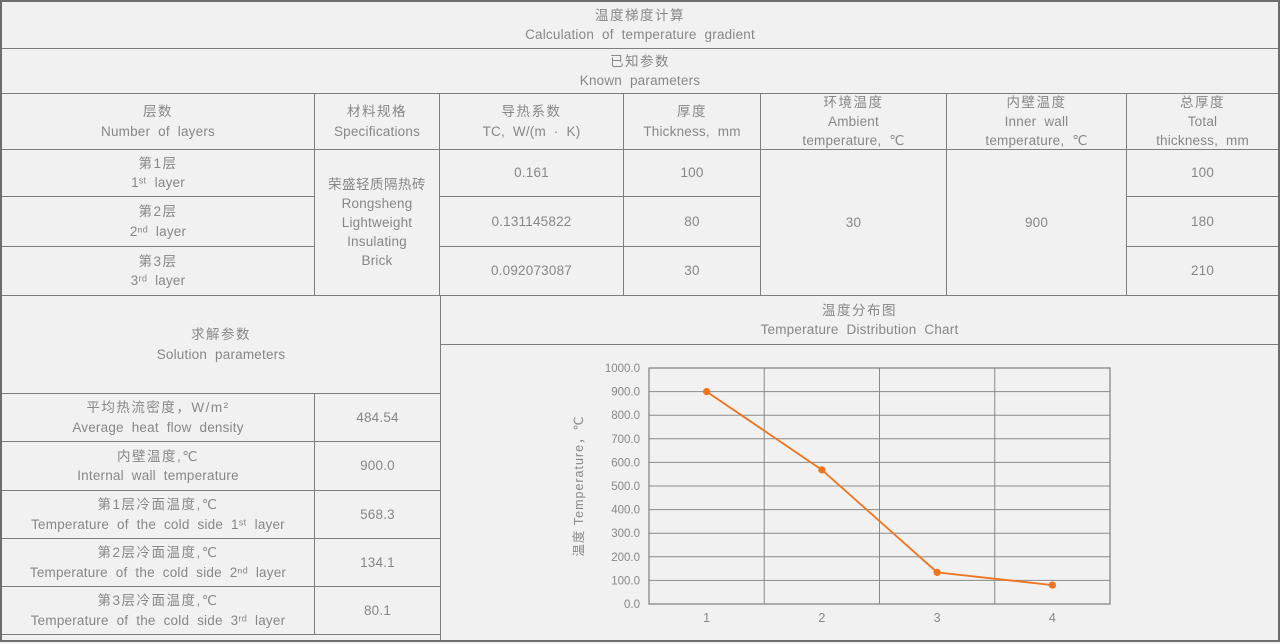 The width and height of the screenshot is (1280, 644). What do you see at coordinates (158, 524) in the screenshot?
I see `solution-label-2-en: Temperature of the cold side 1ˢᵗ layer` at bounding box center [158, 524].